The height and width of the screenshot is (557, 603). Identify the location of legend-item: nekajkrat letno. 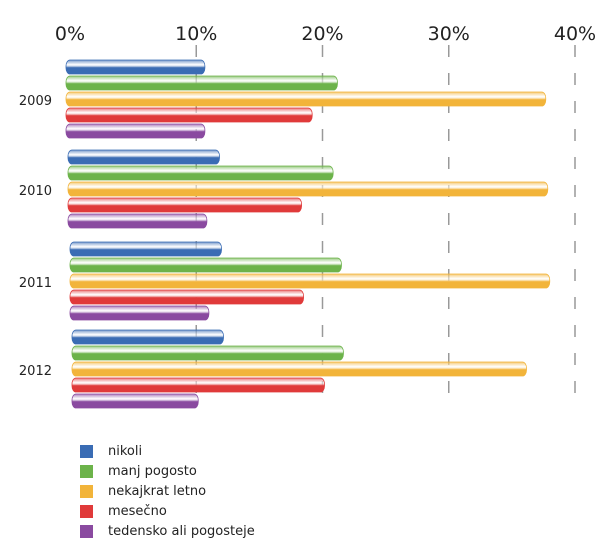
(167, 491).